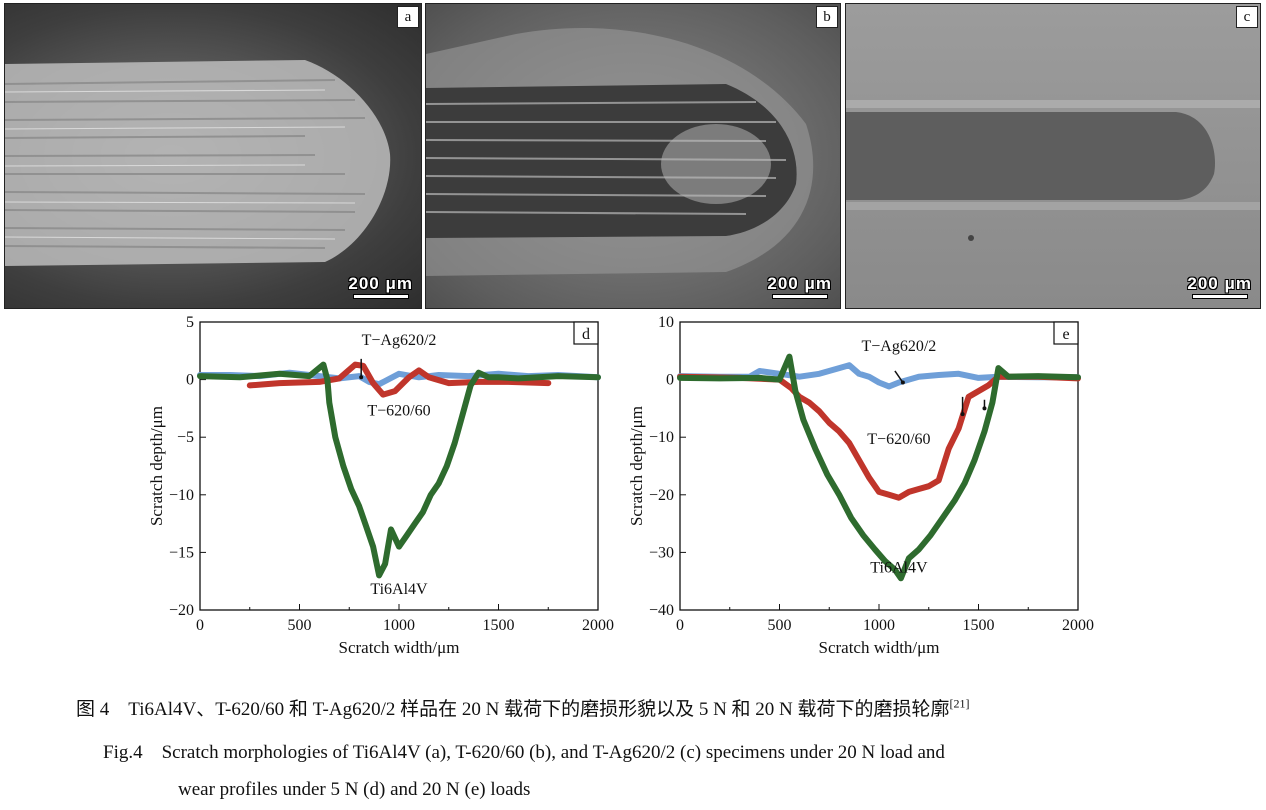  What do you see at coordinates (1220, 296) in the screenshot?
I see `scale-bar-c` at bounding box center [1220, 296].